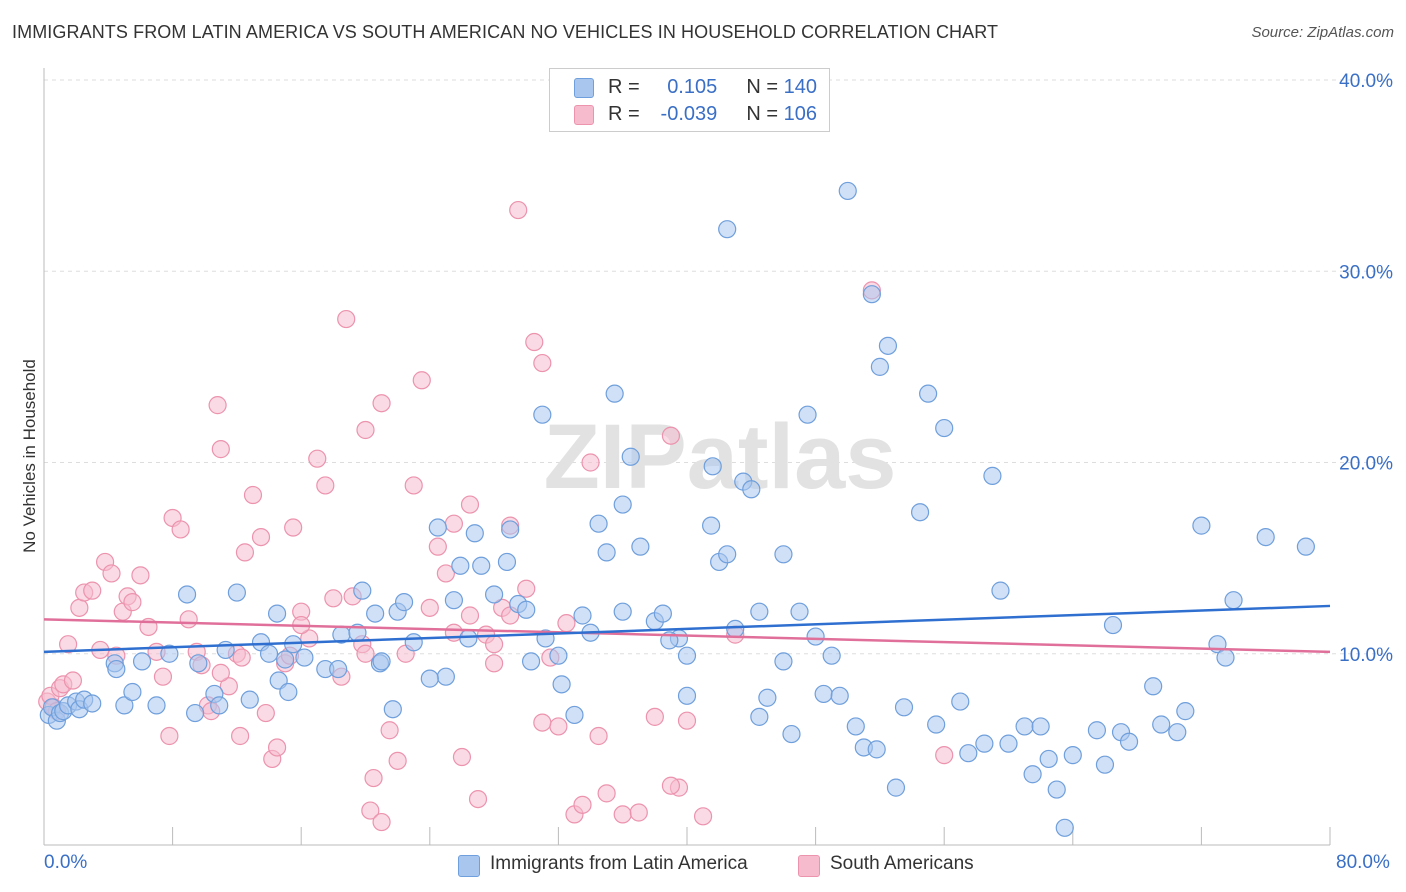 The image size is (1406, 892). I want to click on trend-lines, so click(687, 629).